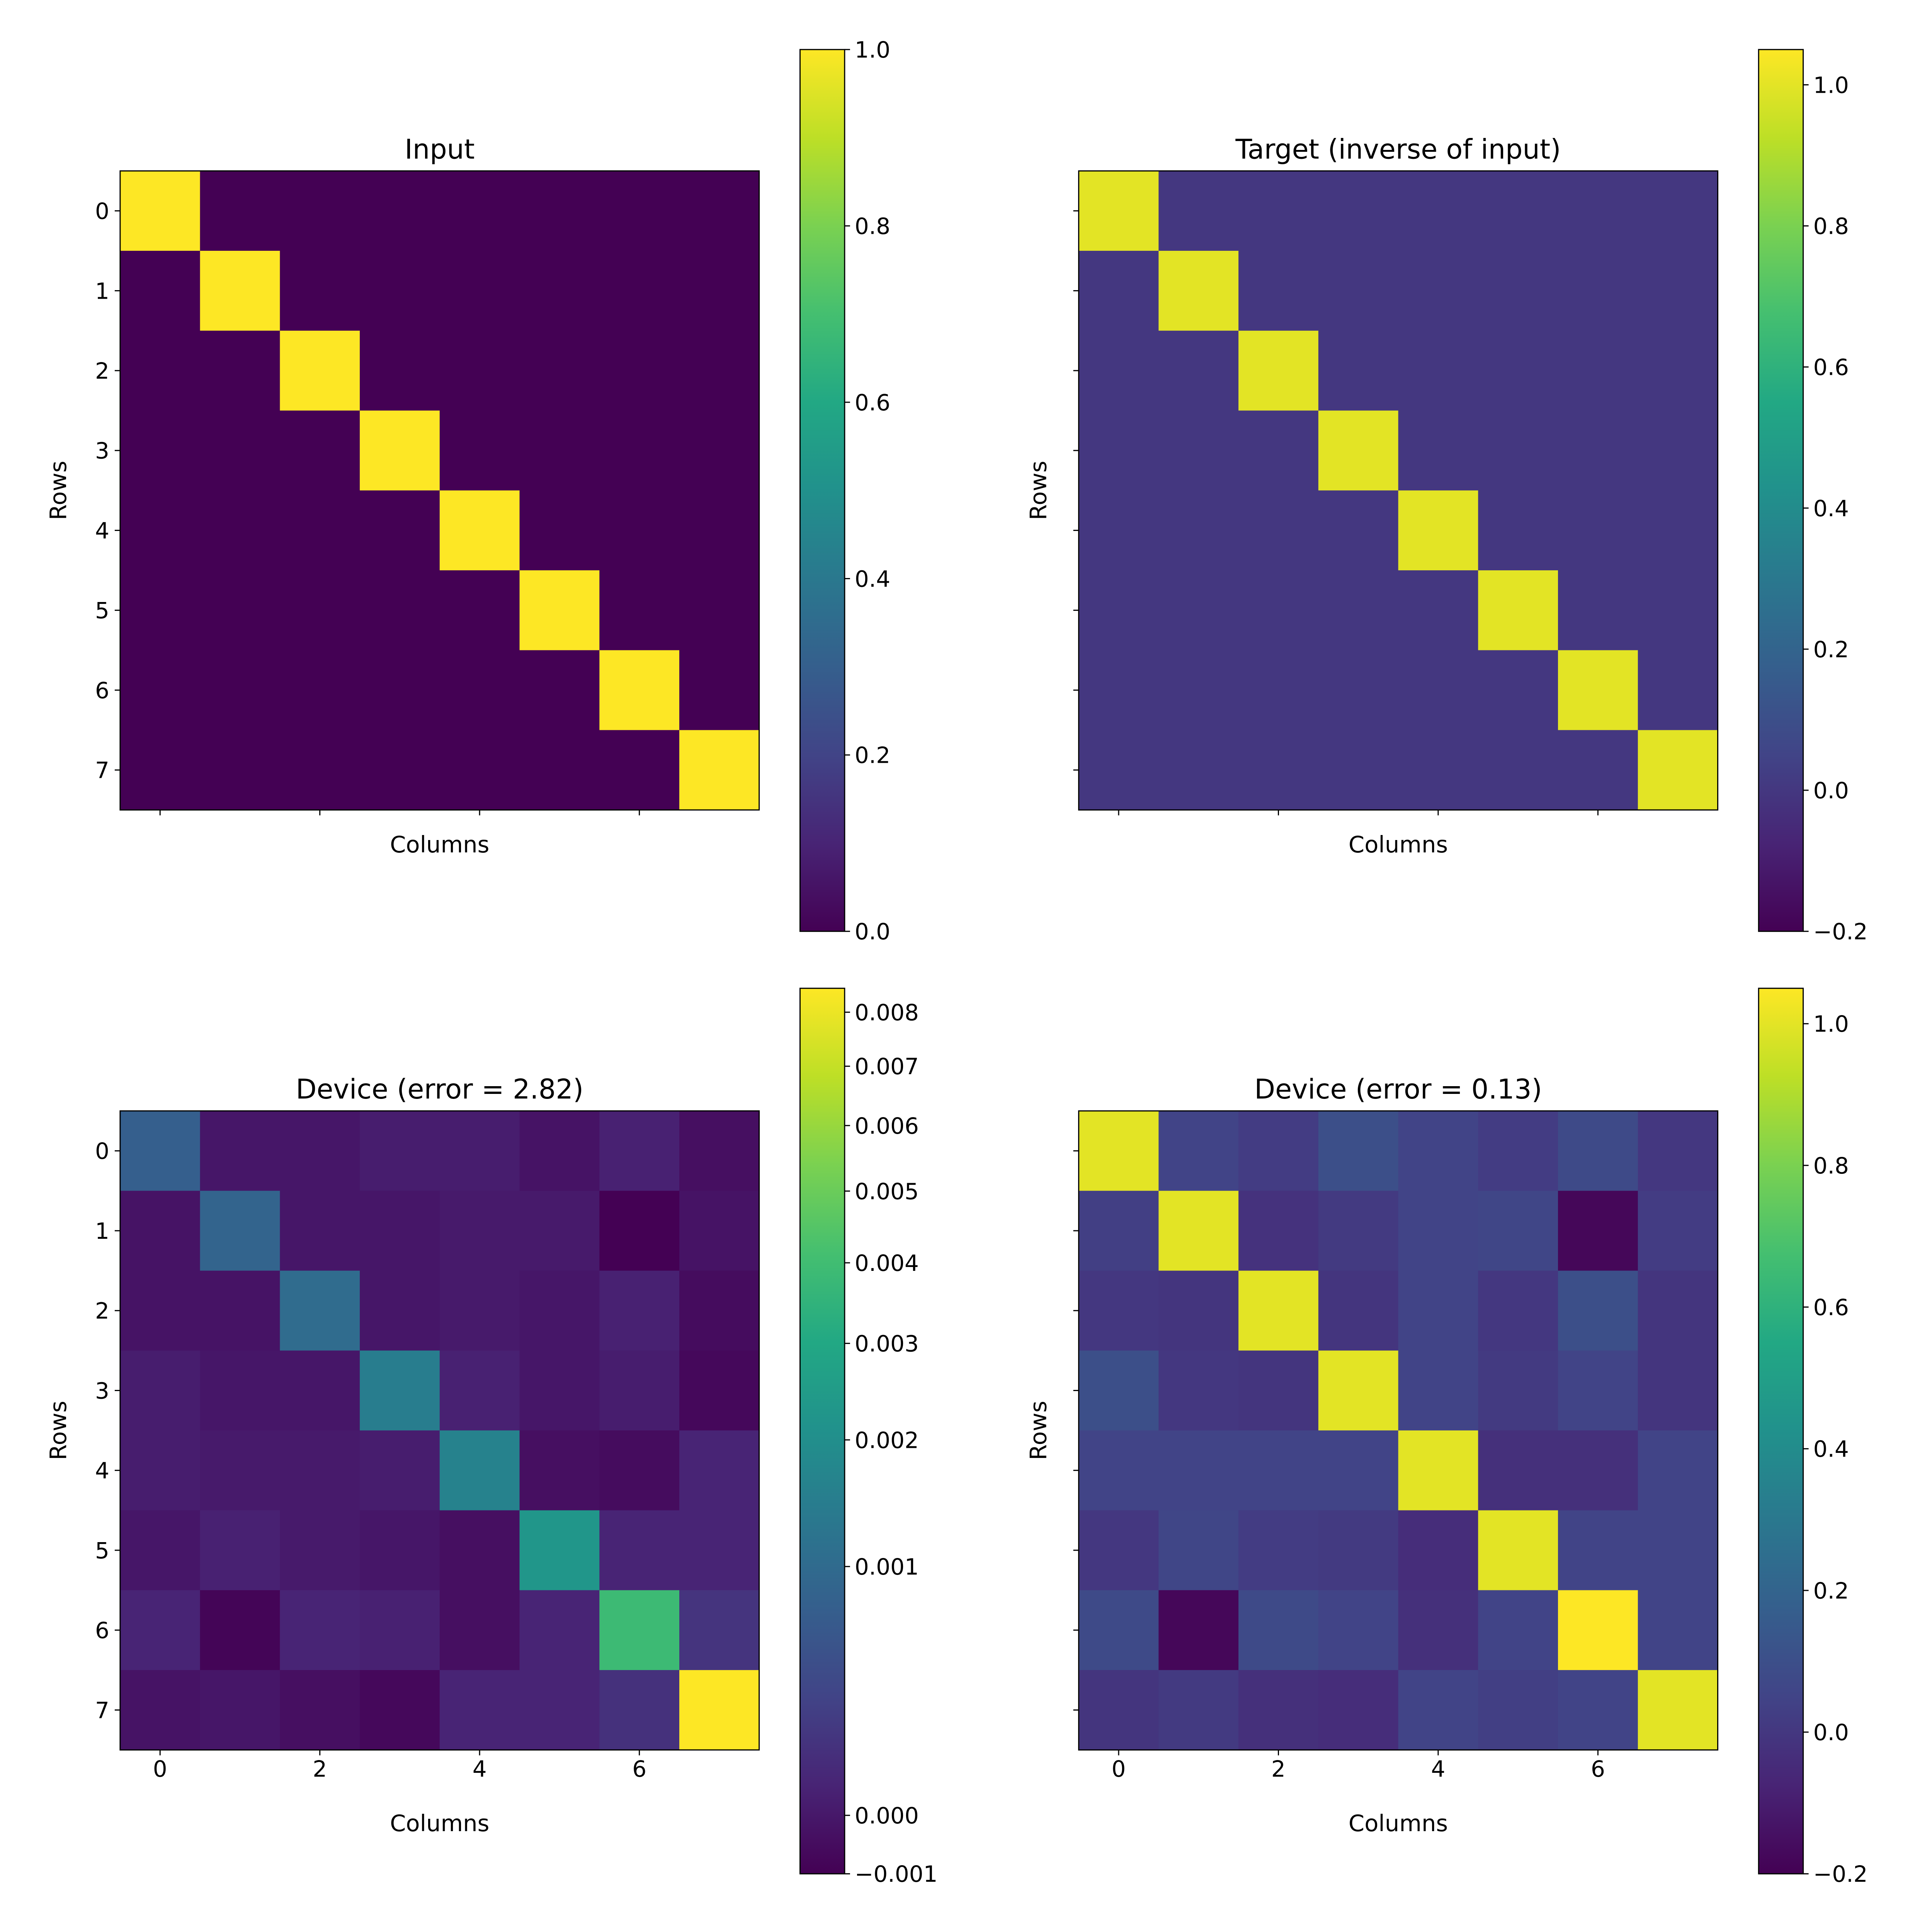 The image size is (1932, 1932). I want to click on heatmap-cell-r6-c6, so click(639, 1630).